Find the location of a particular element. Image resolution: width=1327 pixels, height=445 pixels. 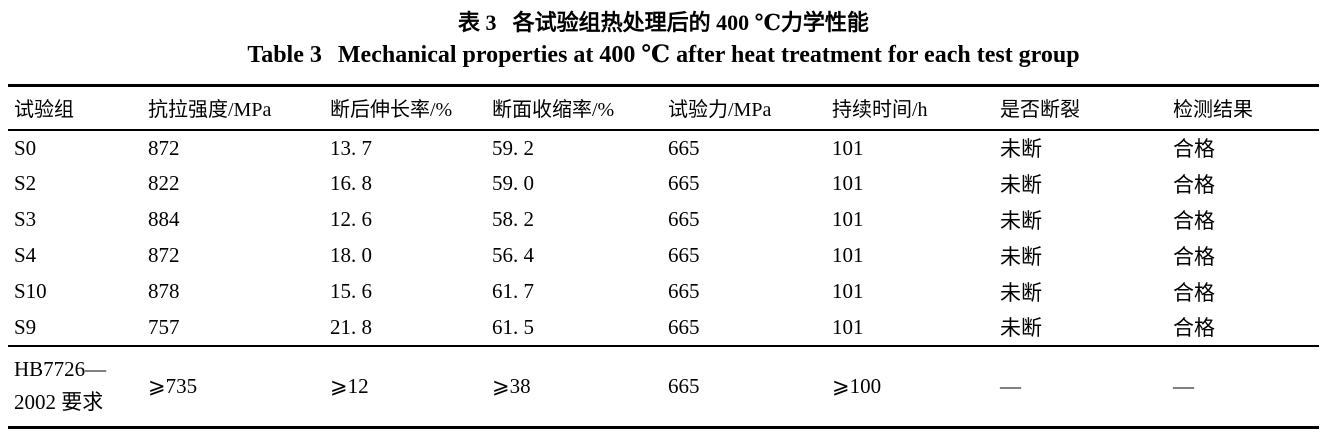

table-row-s9: S9 757 21. 8 61. 5 665 101 未断 合格 is located at coordinates (663, 328).